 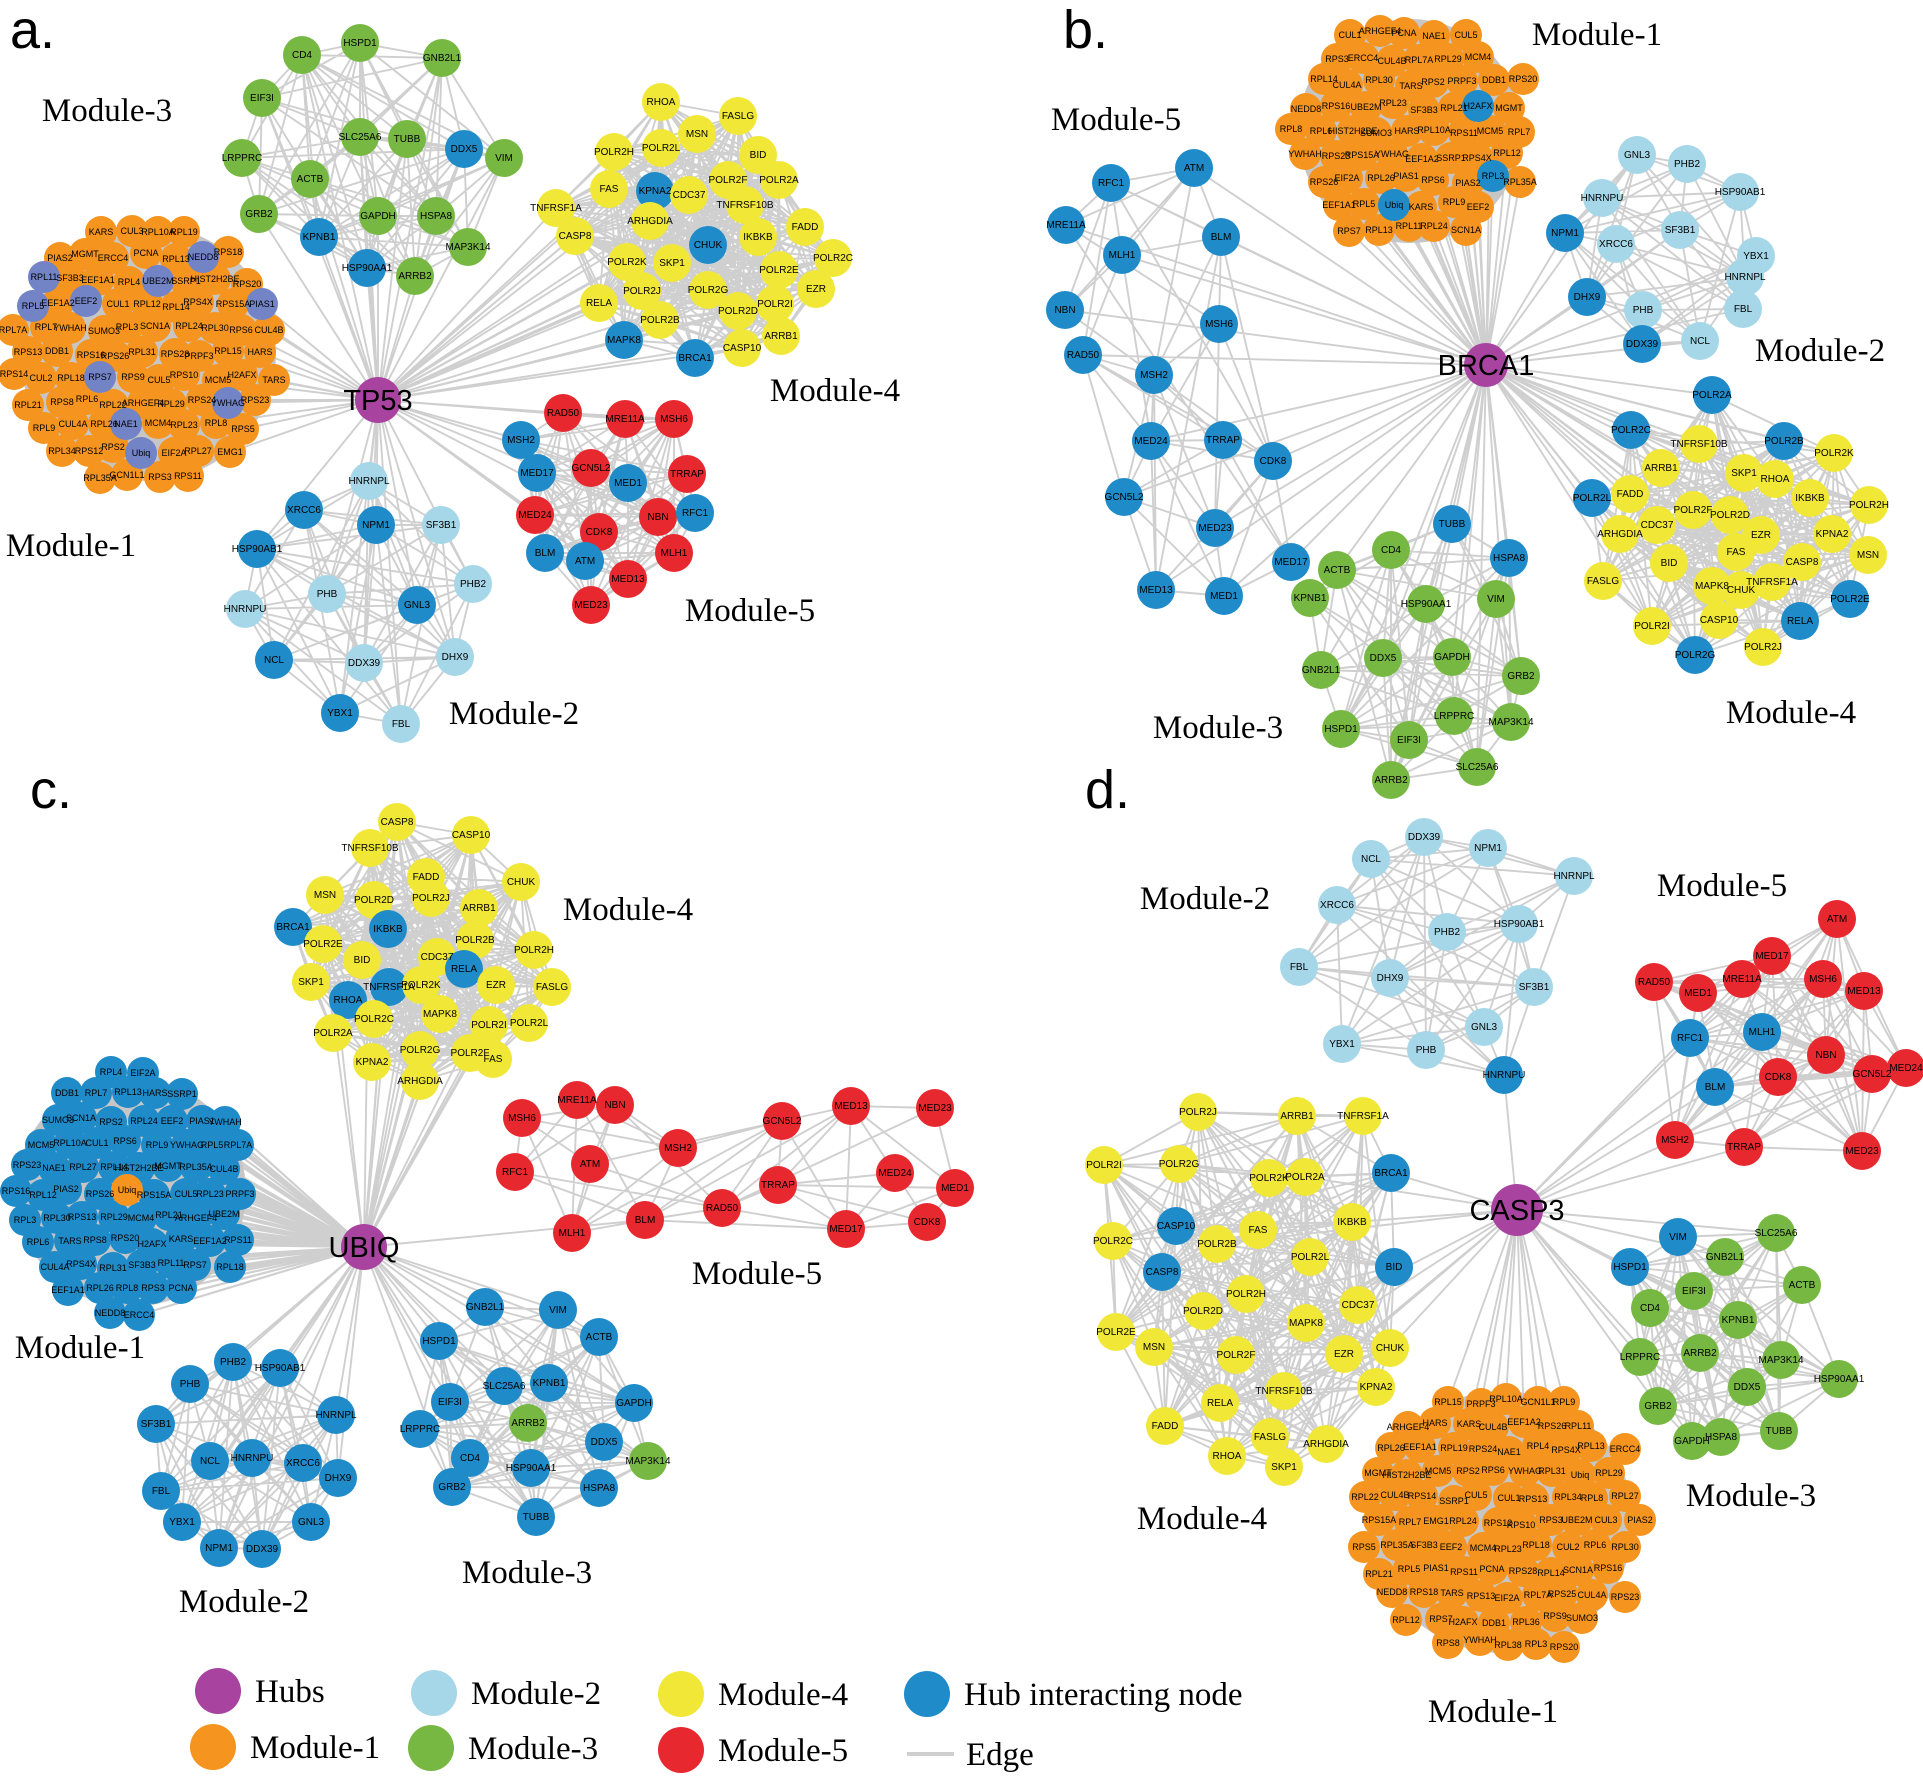 I want to click on svg-text: HSP90AA1, so click(x=1426, y=604).